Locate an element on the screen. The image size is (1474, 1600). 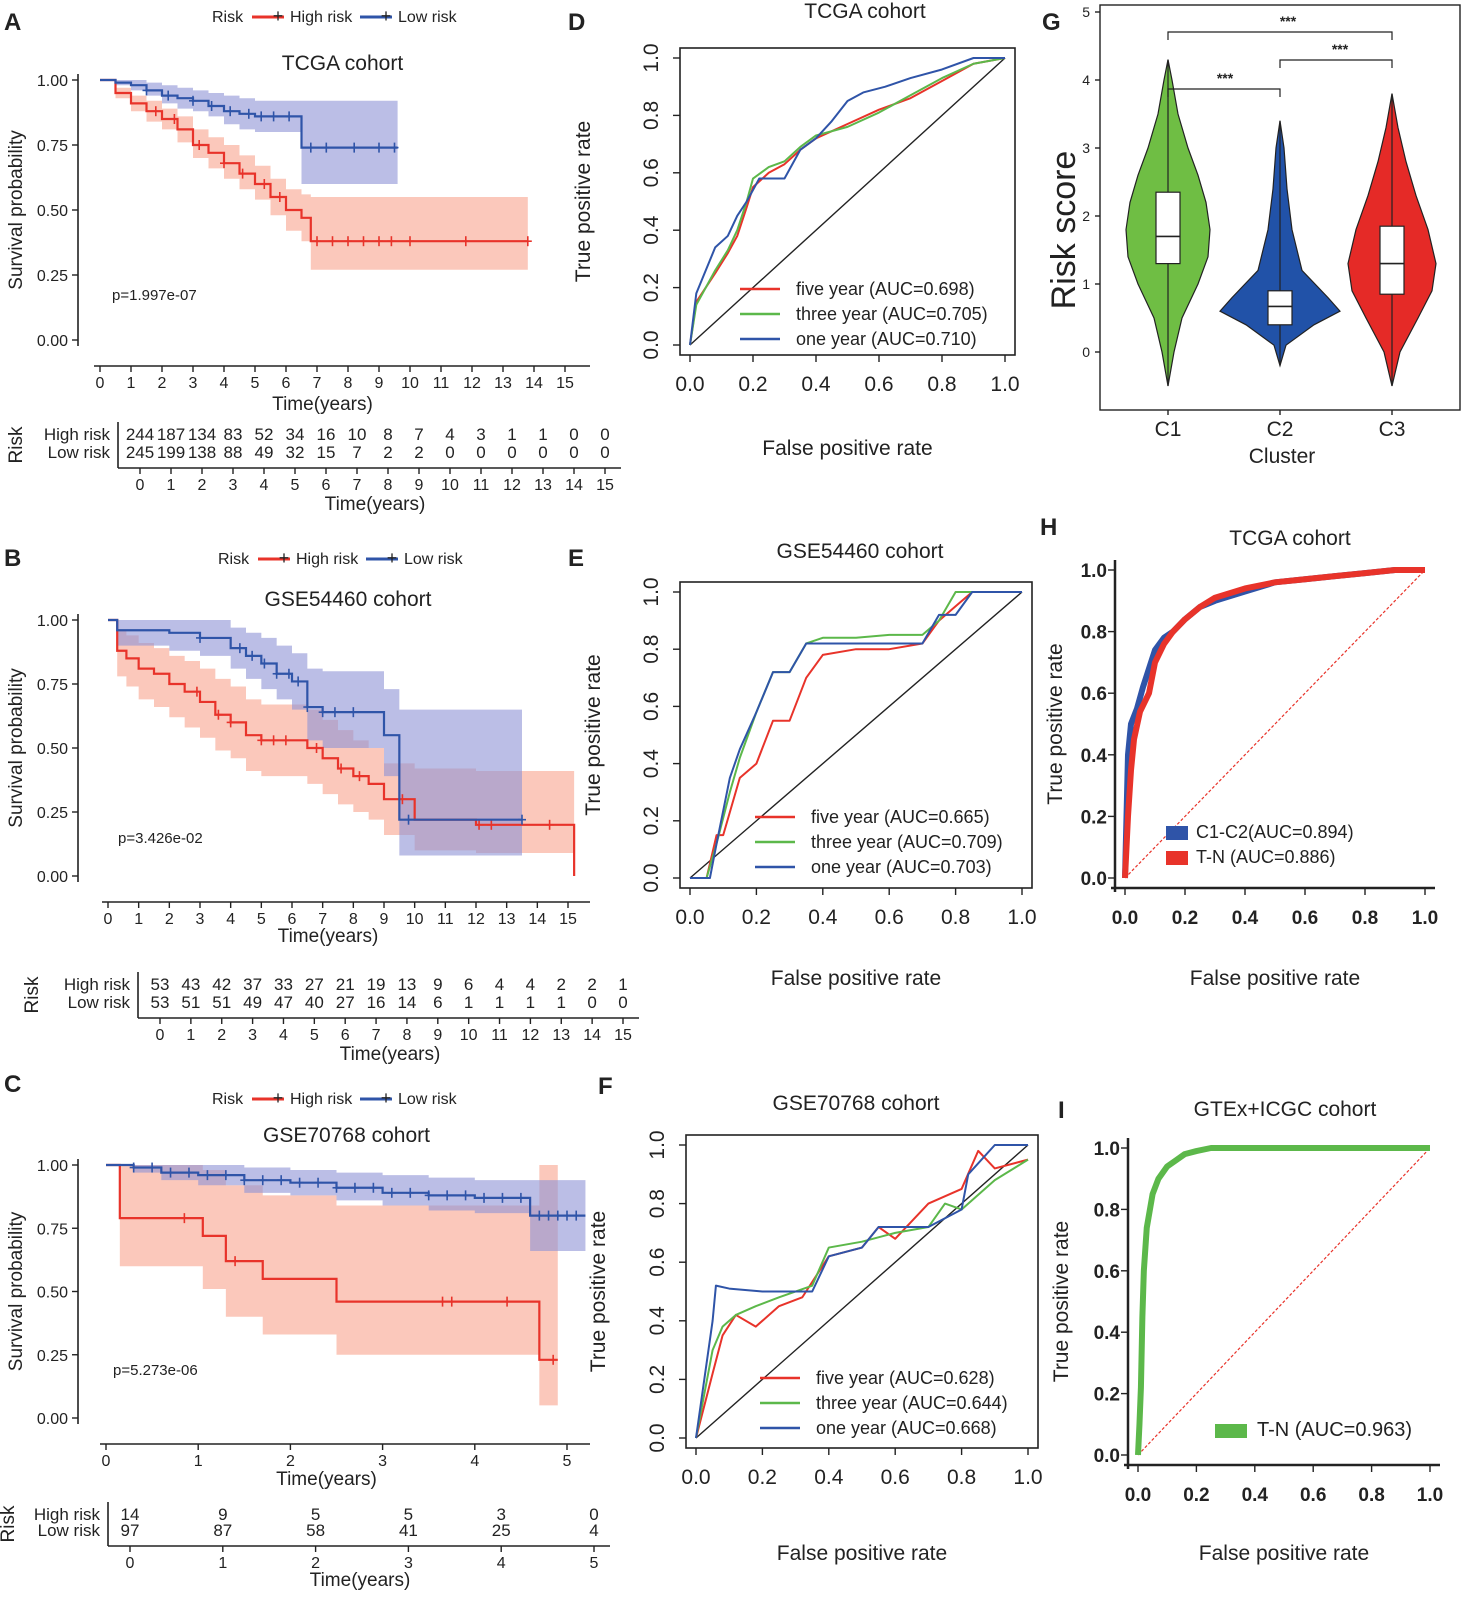
y-tick-label: 0.25 is located at coordinates (52, 1356).